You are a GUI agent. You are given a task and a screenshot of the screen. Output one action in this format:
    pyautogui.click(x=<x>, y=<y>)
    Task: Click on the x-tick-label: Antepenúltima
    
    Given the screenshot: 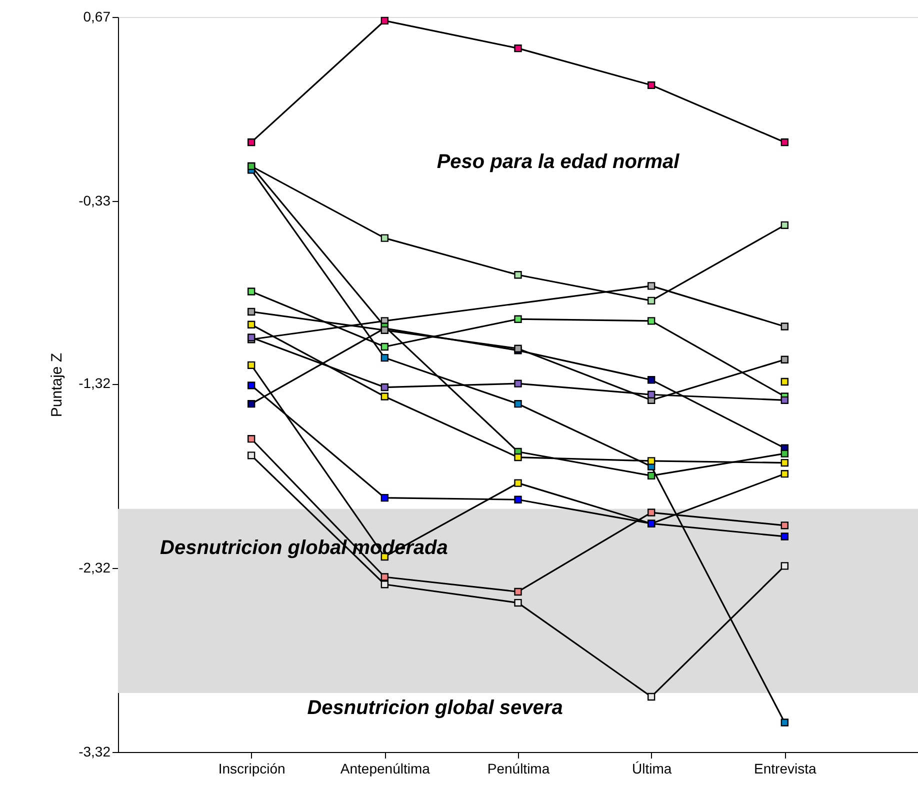 What is the action you would take?
    pyautogui.click(x=385, y=768)
    